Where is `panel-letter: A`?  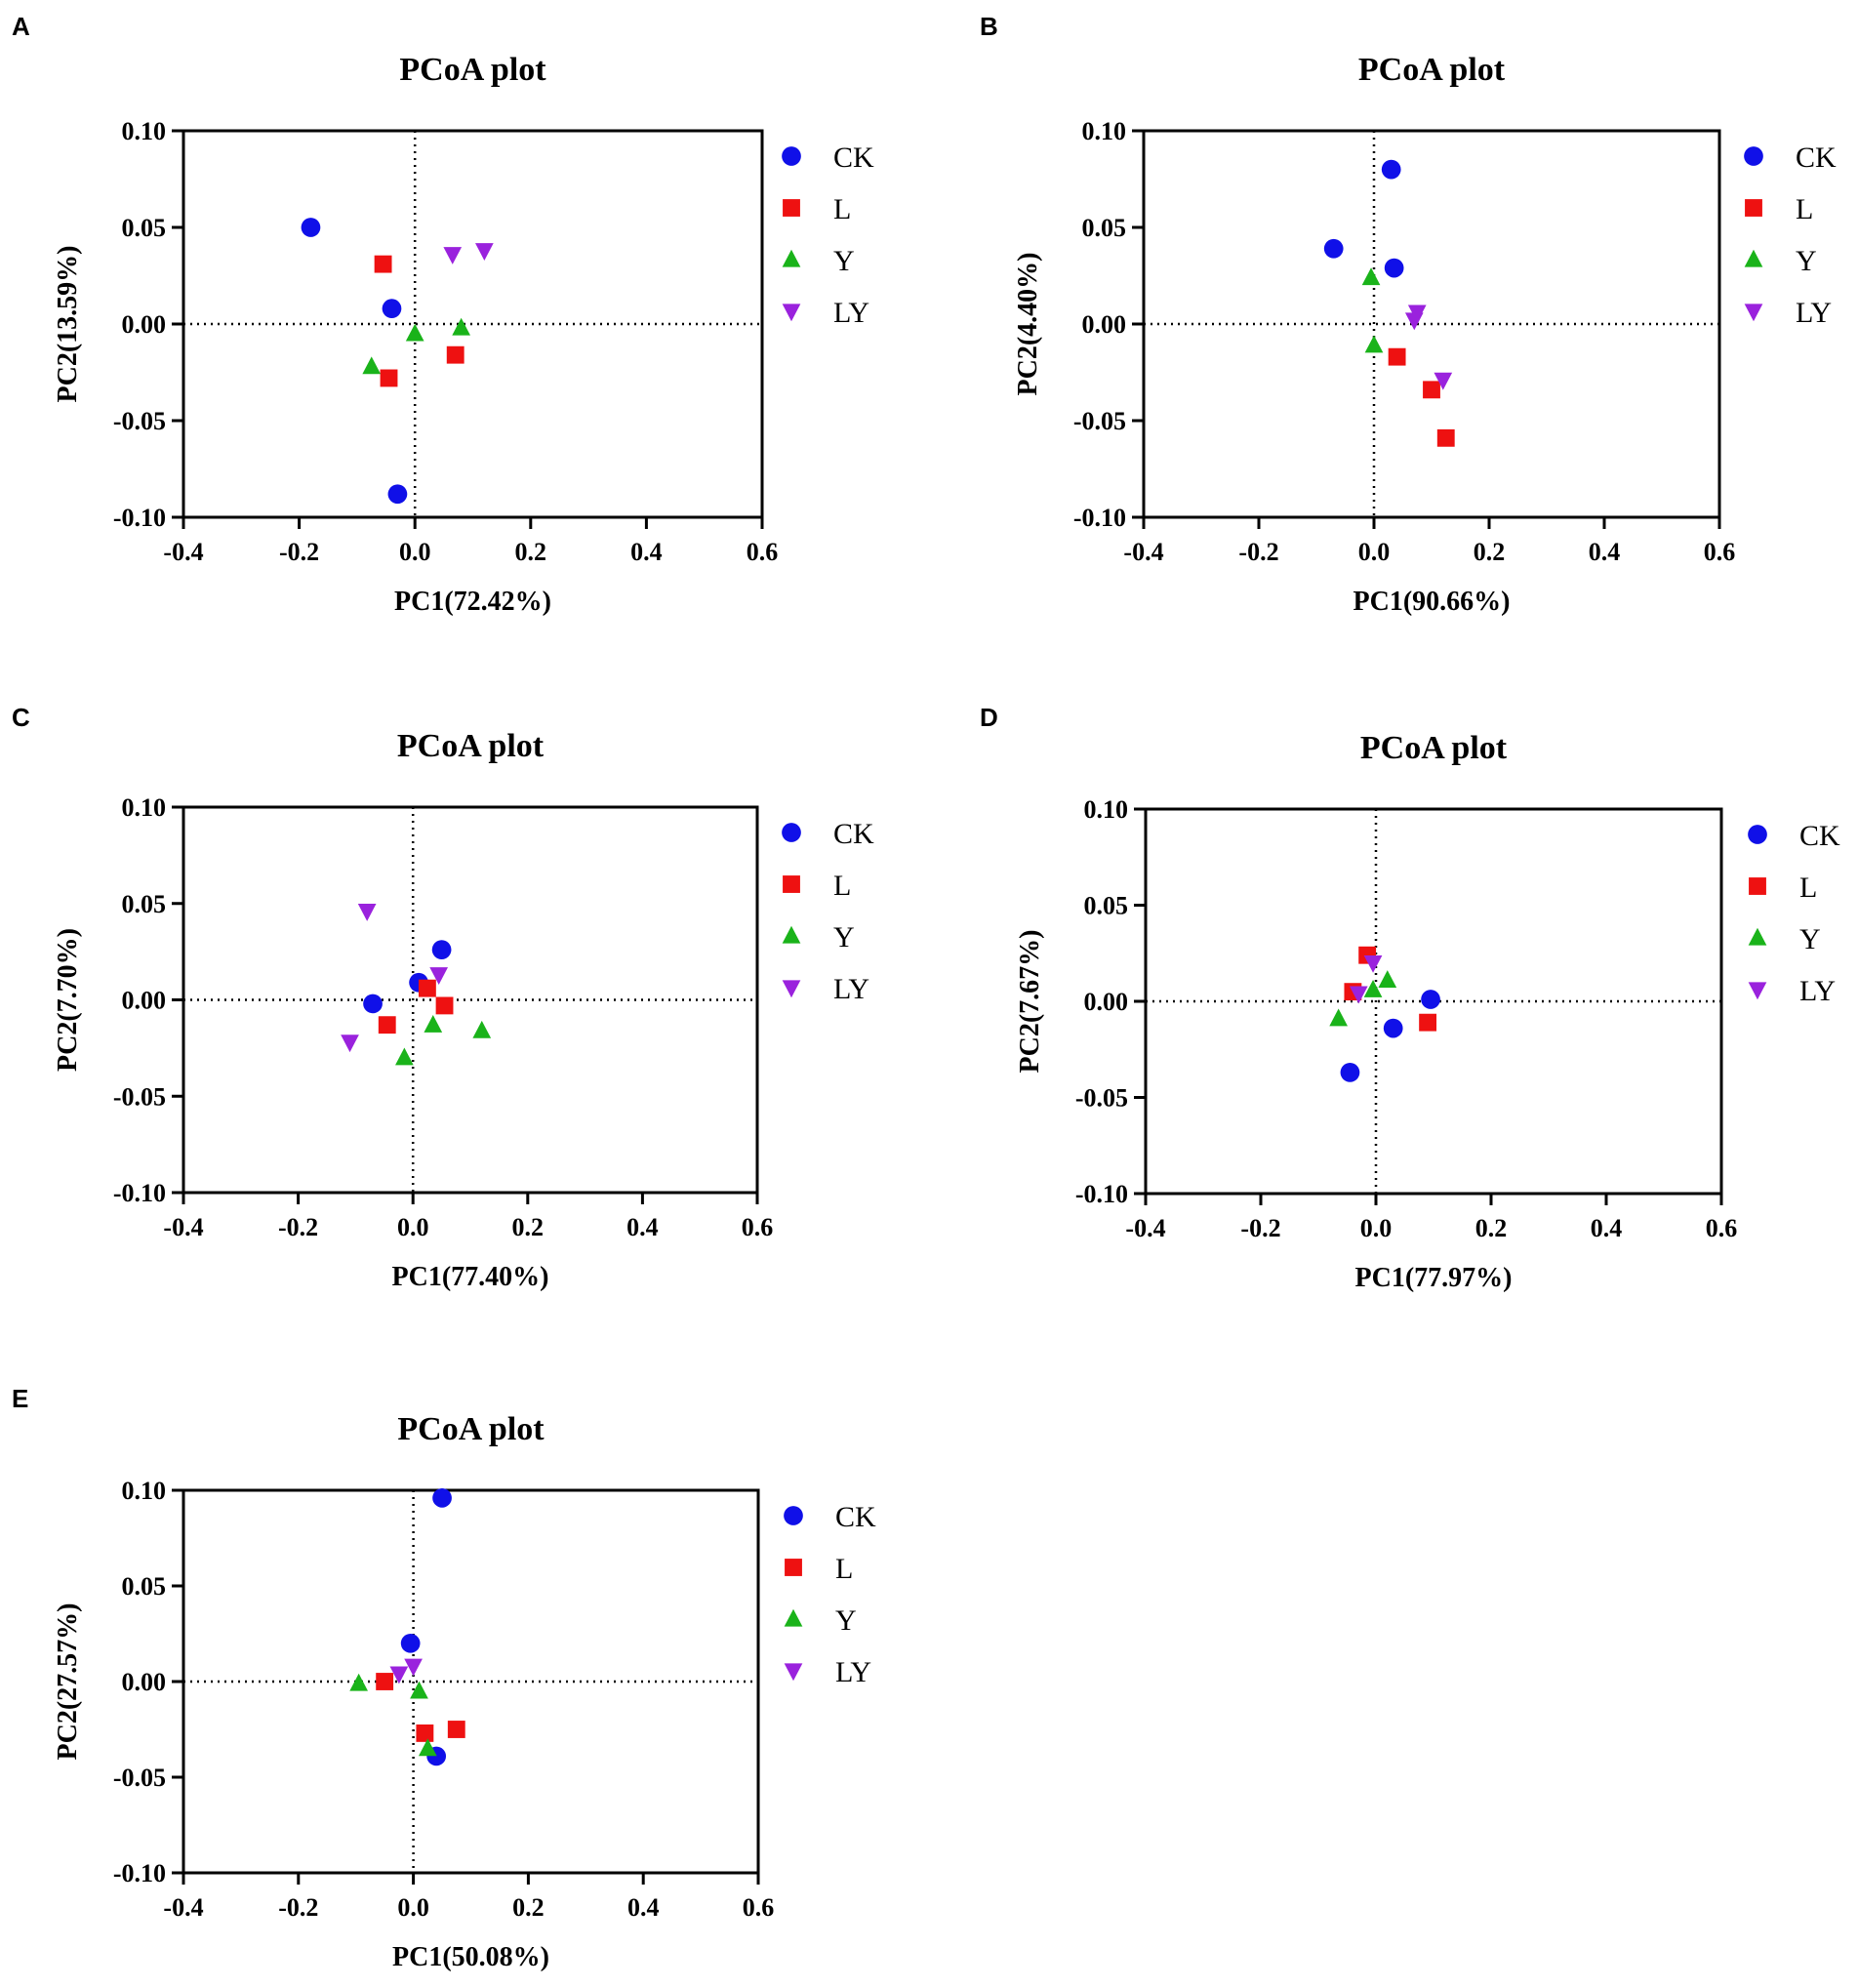 panel-letter: A is located at coordinates (21, 26).